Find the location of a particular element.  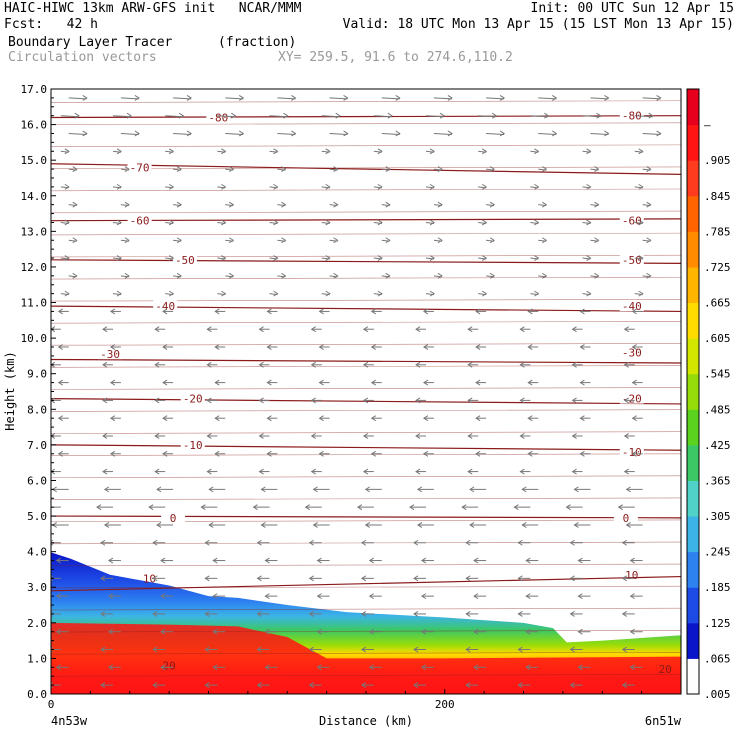

y-tick-label: 10.0 is located at coordinates (34, 338).